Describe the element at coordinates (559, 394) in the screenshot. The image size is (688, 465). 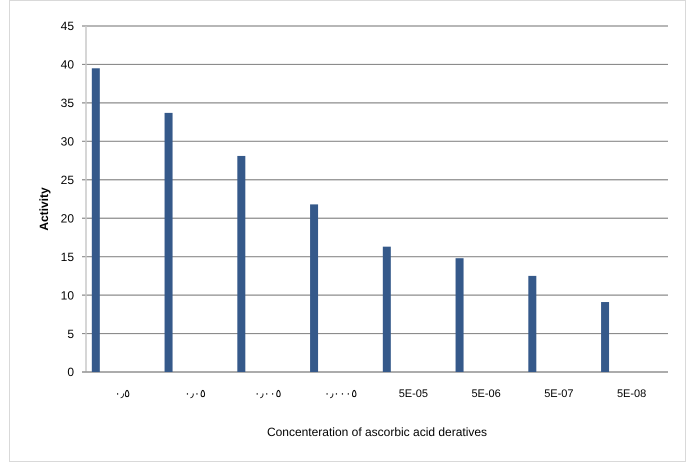
I see `x-tick-label: 5E-07` at that location.